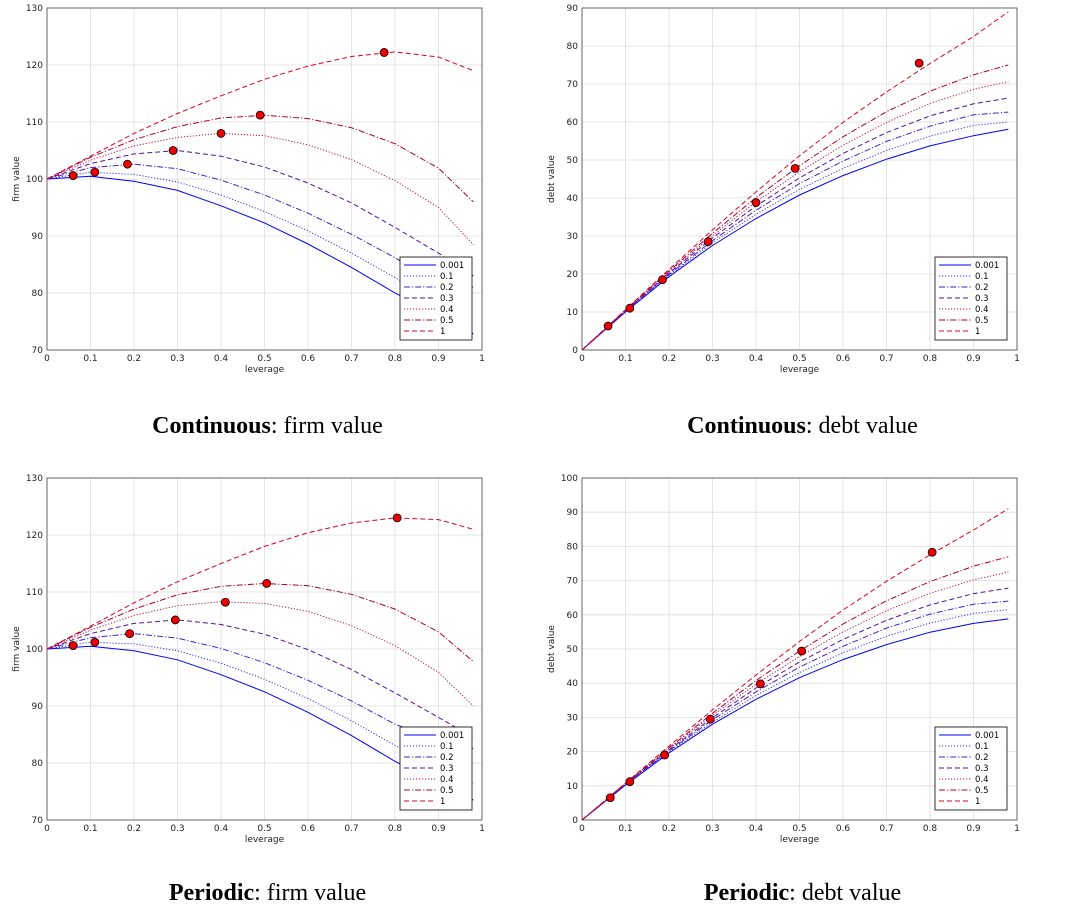  Describe the element at coordinates (38, 821) in the screenshot. I see `y-tick-label: 70` at that location.